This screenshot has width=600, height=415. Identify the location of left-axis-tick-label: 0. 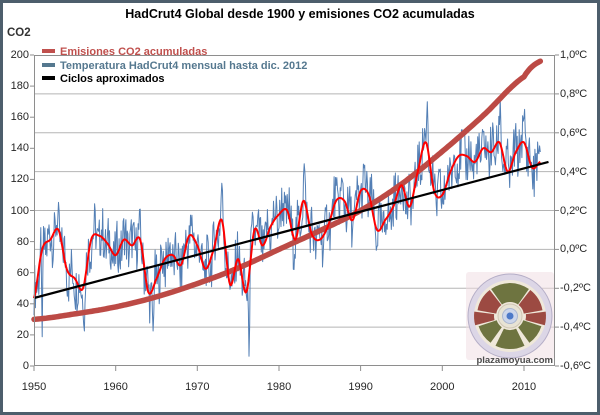
(25, 366).